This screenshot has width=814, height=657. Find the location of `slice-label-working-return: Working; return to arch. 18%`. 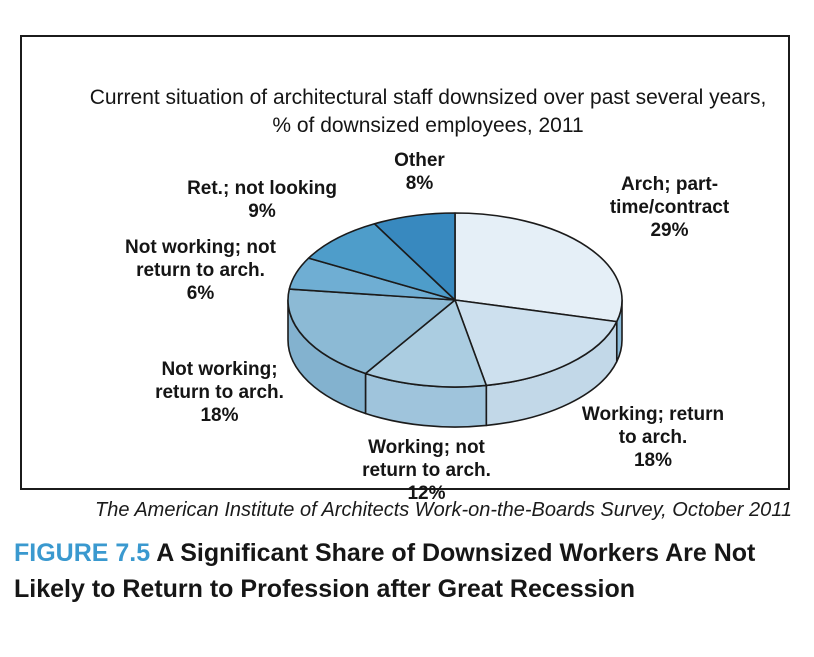

slice-label-working-return: Working; return to arch. 18% is located at coordinates (653, 438).